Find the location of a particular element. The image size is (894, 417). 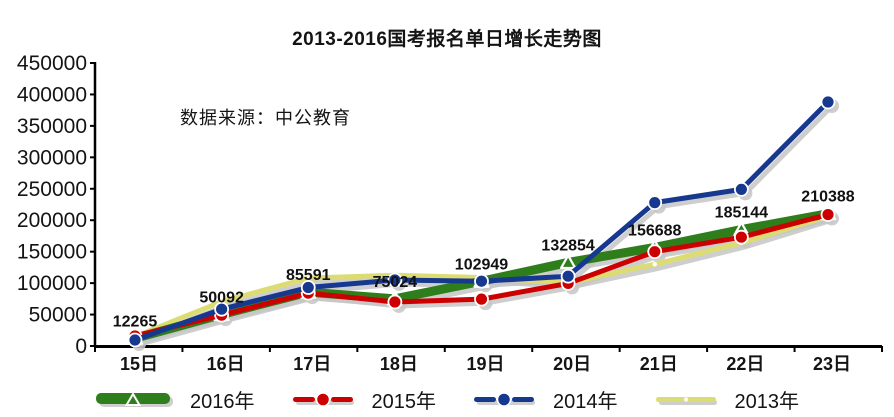

x-tick-label: 17日 is located at coordinates (312, 364).